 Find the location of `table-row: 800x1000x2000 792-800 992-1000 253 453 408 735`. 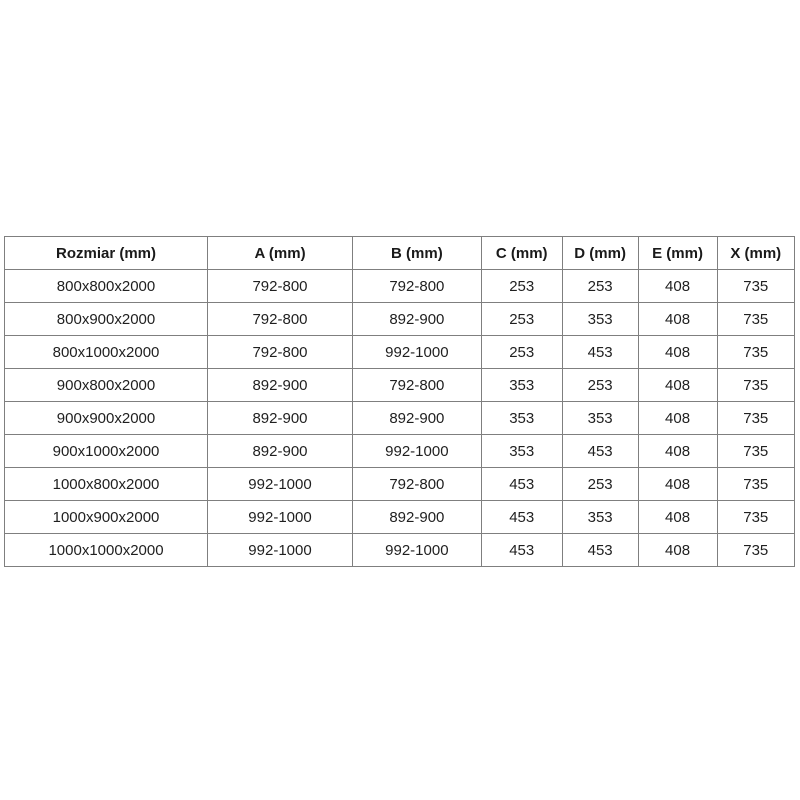

table-row: 800x1000x2000 792-800 992-1000 253 453 408 735 is located at coordinates (399, 352).